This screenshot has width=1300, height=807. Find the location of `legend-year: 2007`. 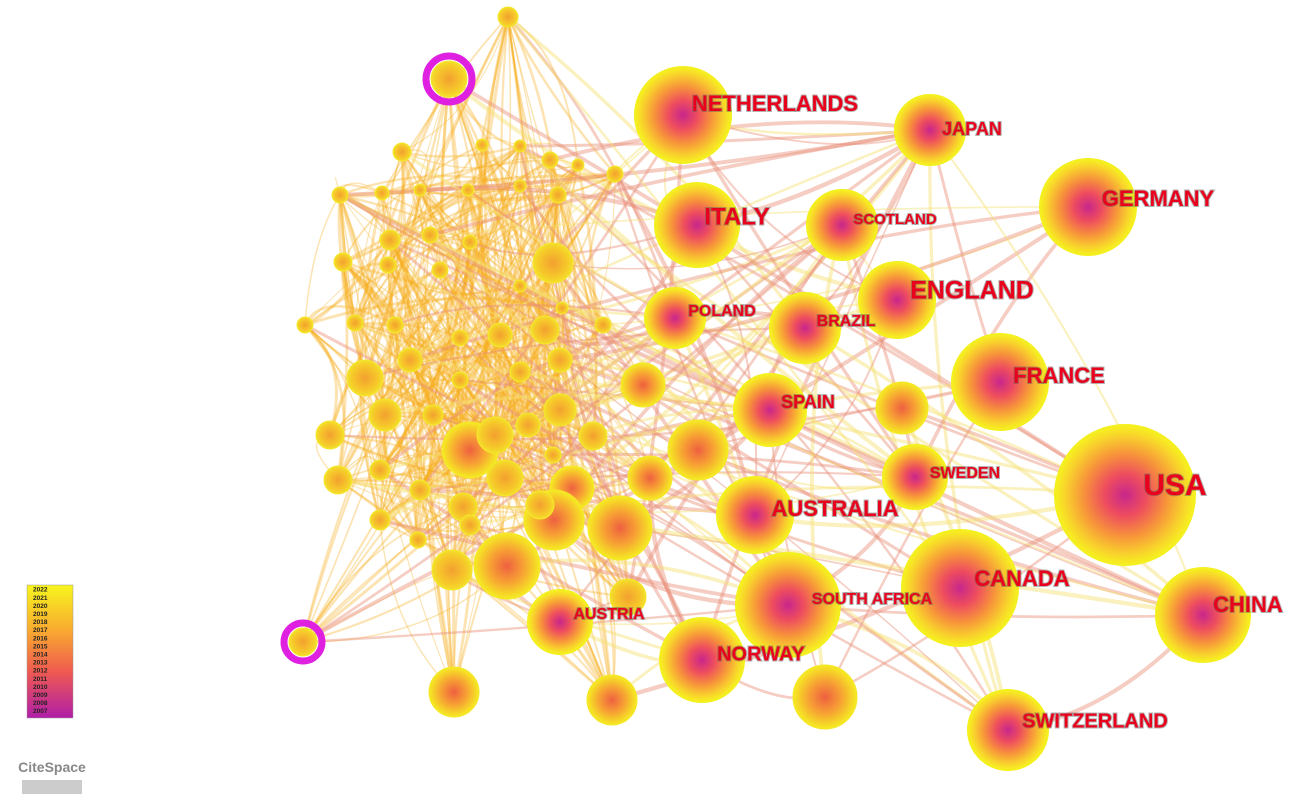

legend-year: 2007 is located at coordinates (40, 711).